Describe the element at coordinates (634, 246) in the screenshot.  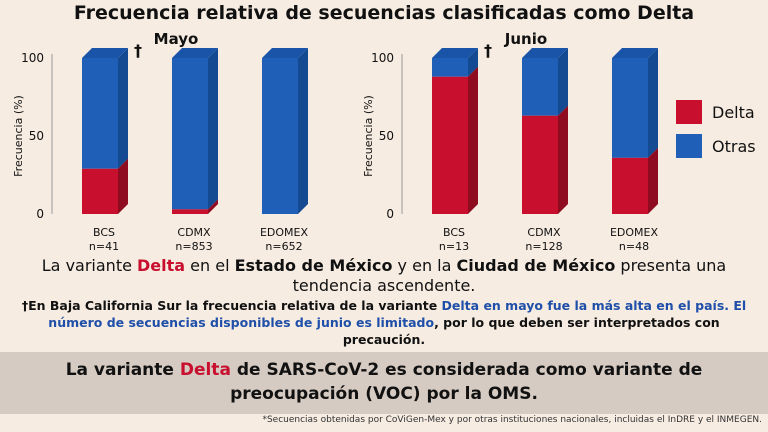
I see `sample-count: n=48` at that location.